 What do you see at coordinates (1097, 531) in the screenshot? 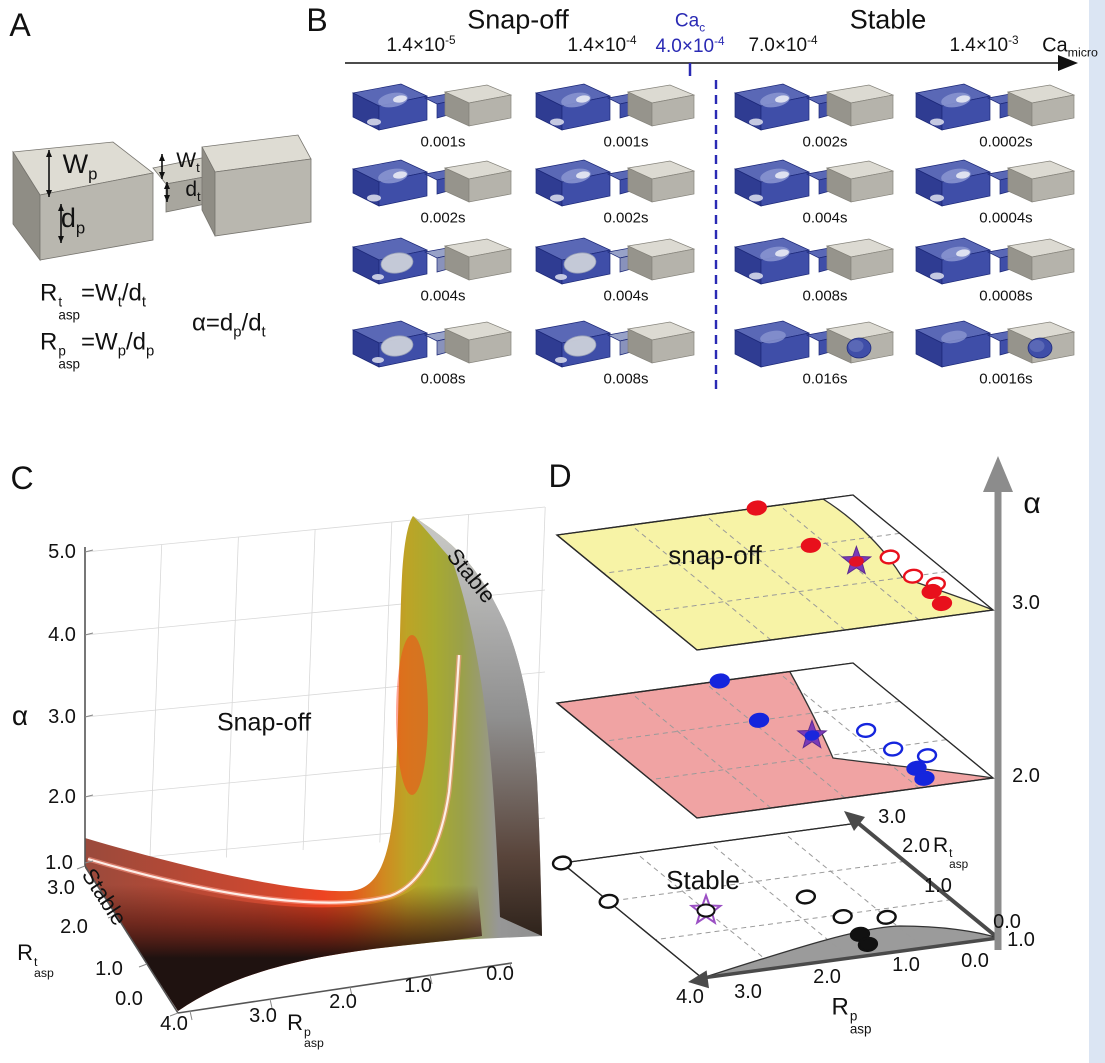
I see `page-edge-strip` at bounding box center [1097, 531].